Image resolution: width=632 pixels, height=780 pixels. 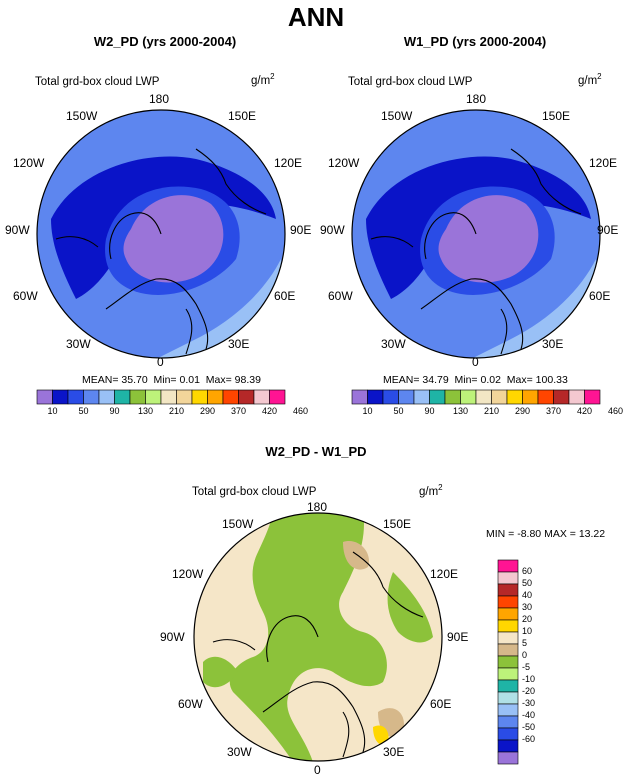 I want to click on colorbar-w2, so click(x=161, y=397).